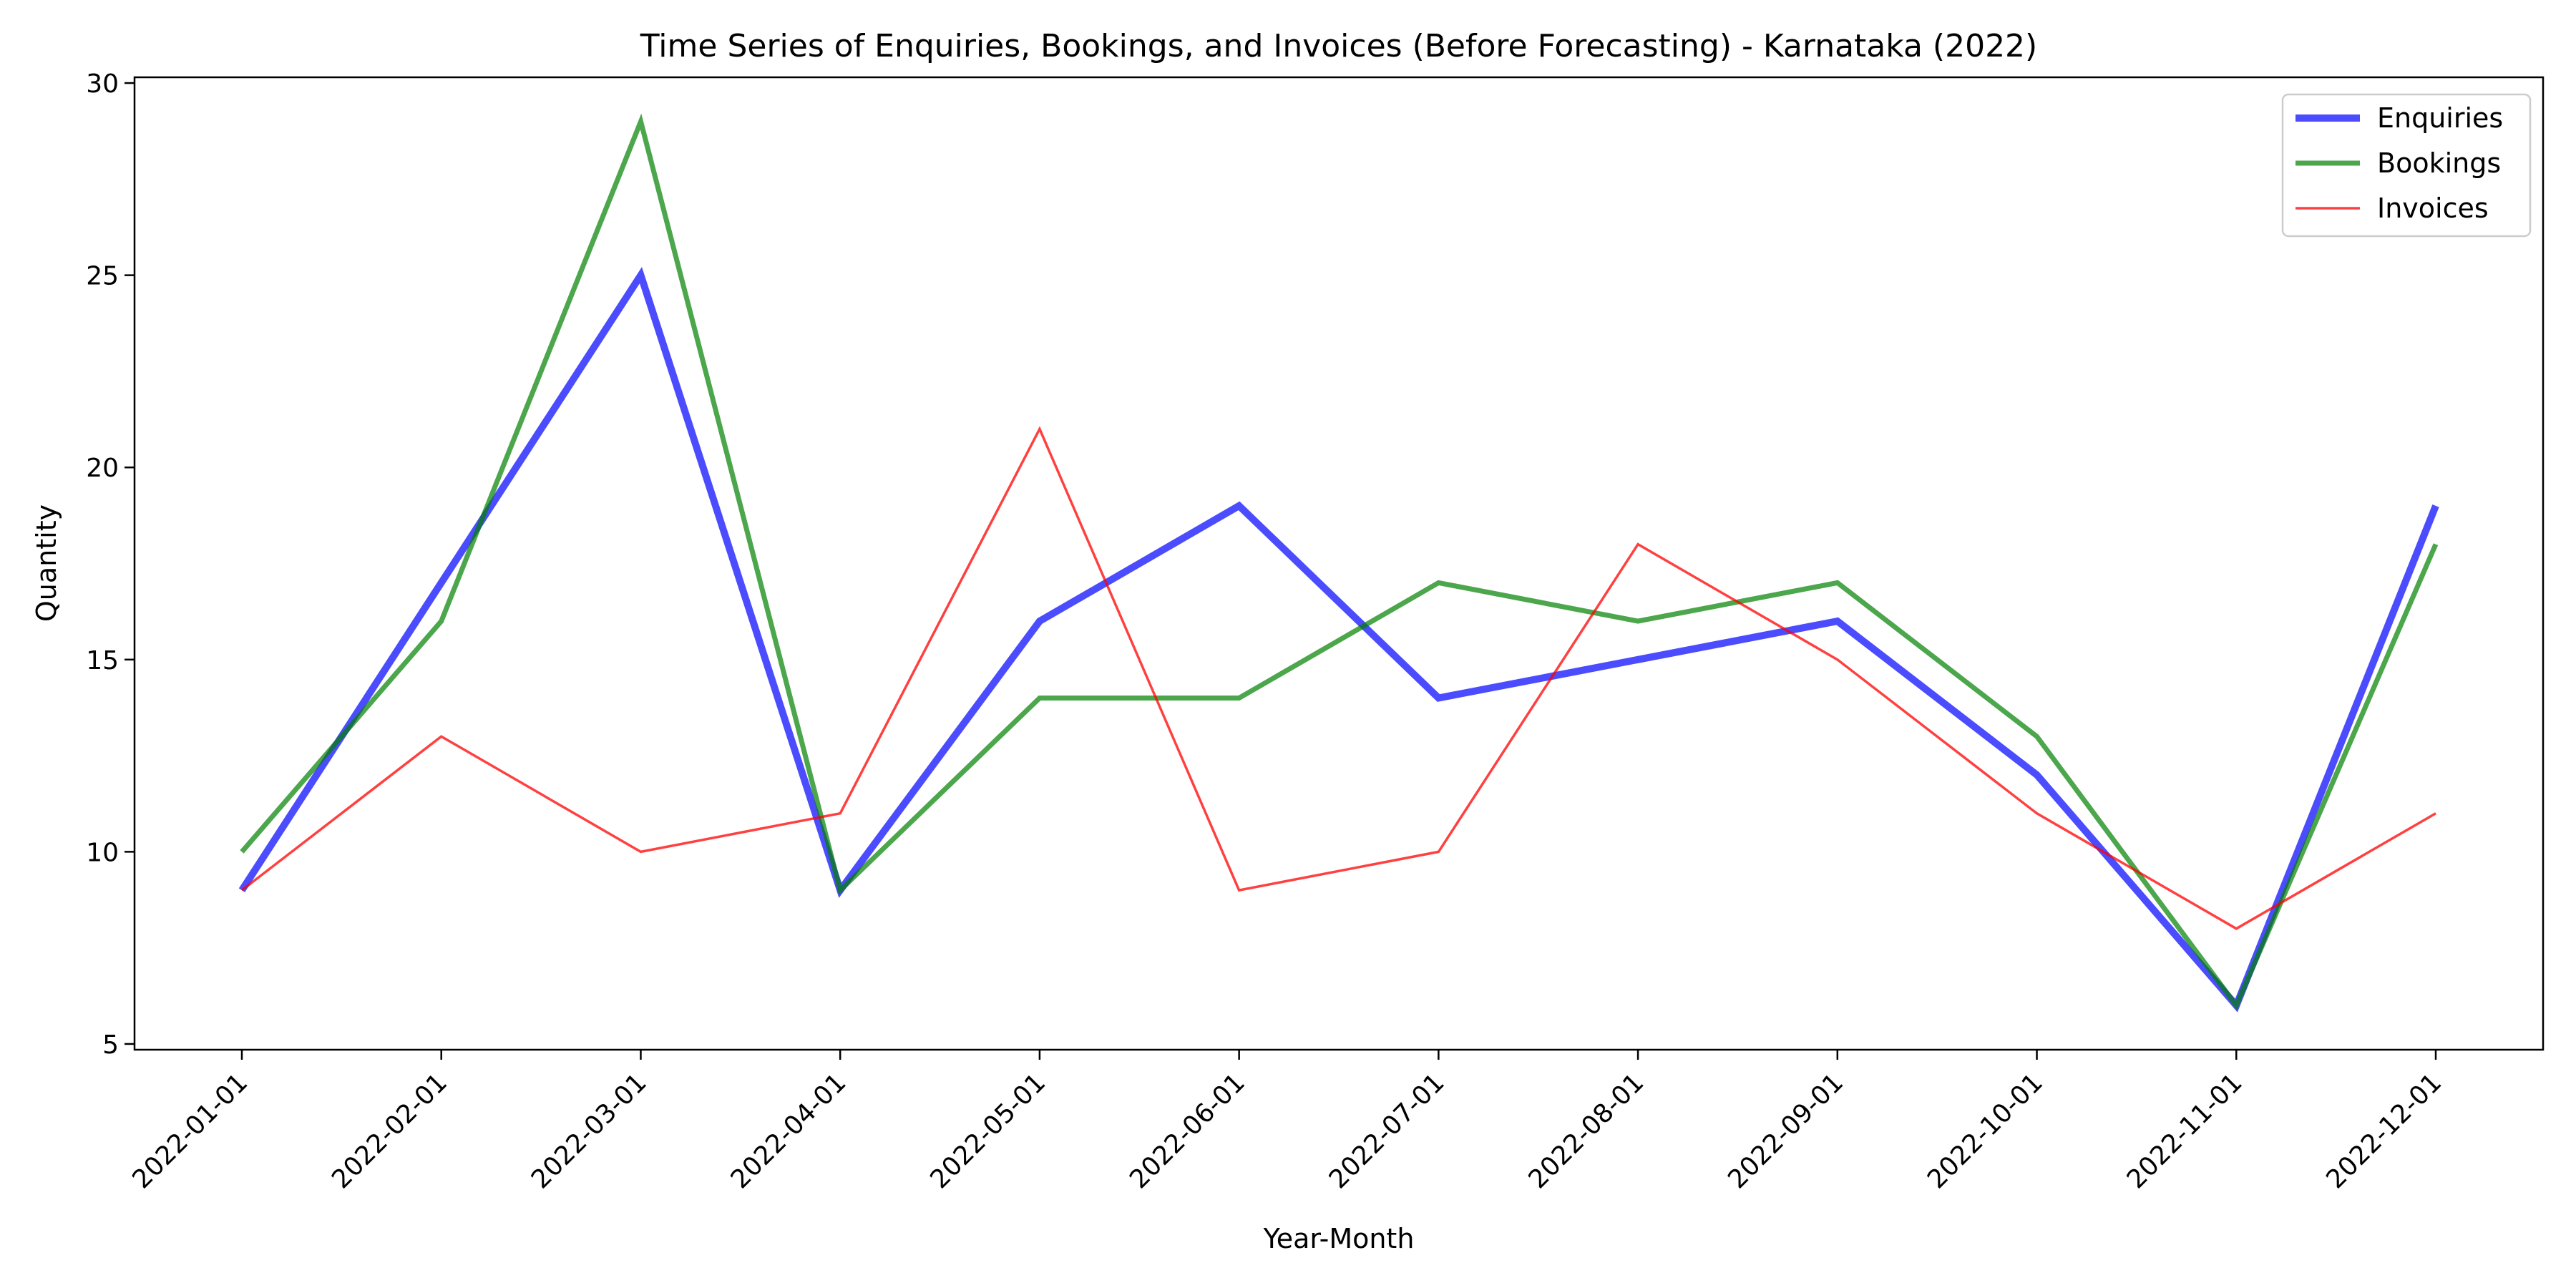 This screenshot has width=2576, height=1288. I want to click on legend-label-enquiries: Enquiries, so click(2440, 118).